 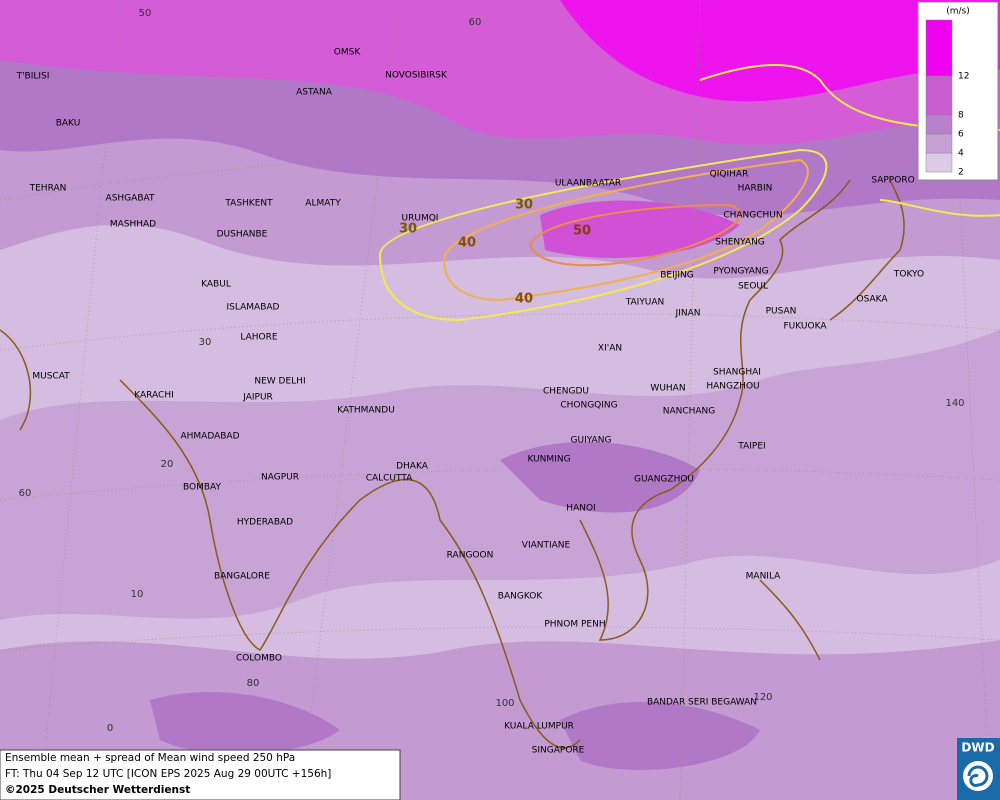 What do you see at coordinates (645, 303) in the screenshot?
I see `city-label: TAIYUAN` at bounding box center [645, 303].